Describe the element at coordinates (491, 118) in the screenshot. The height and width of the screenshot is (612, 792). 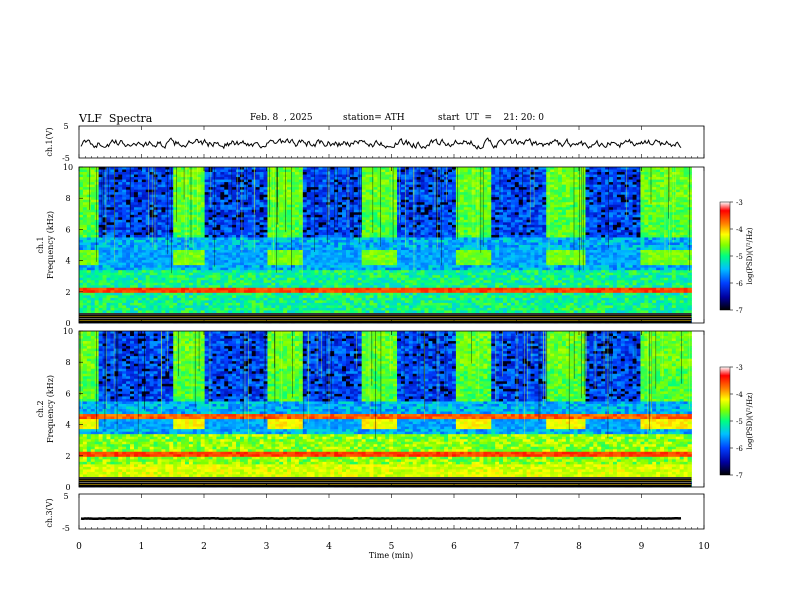
I see `start-ut-label: start UT = 21: 20: 0` at that location.